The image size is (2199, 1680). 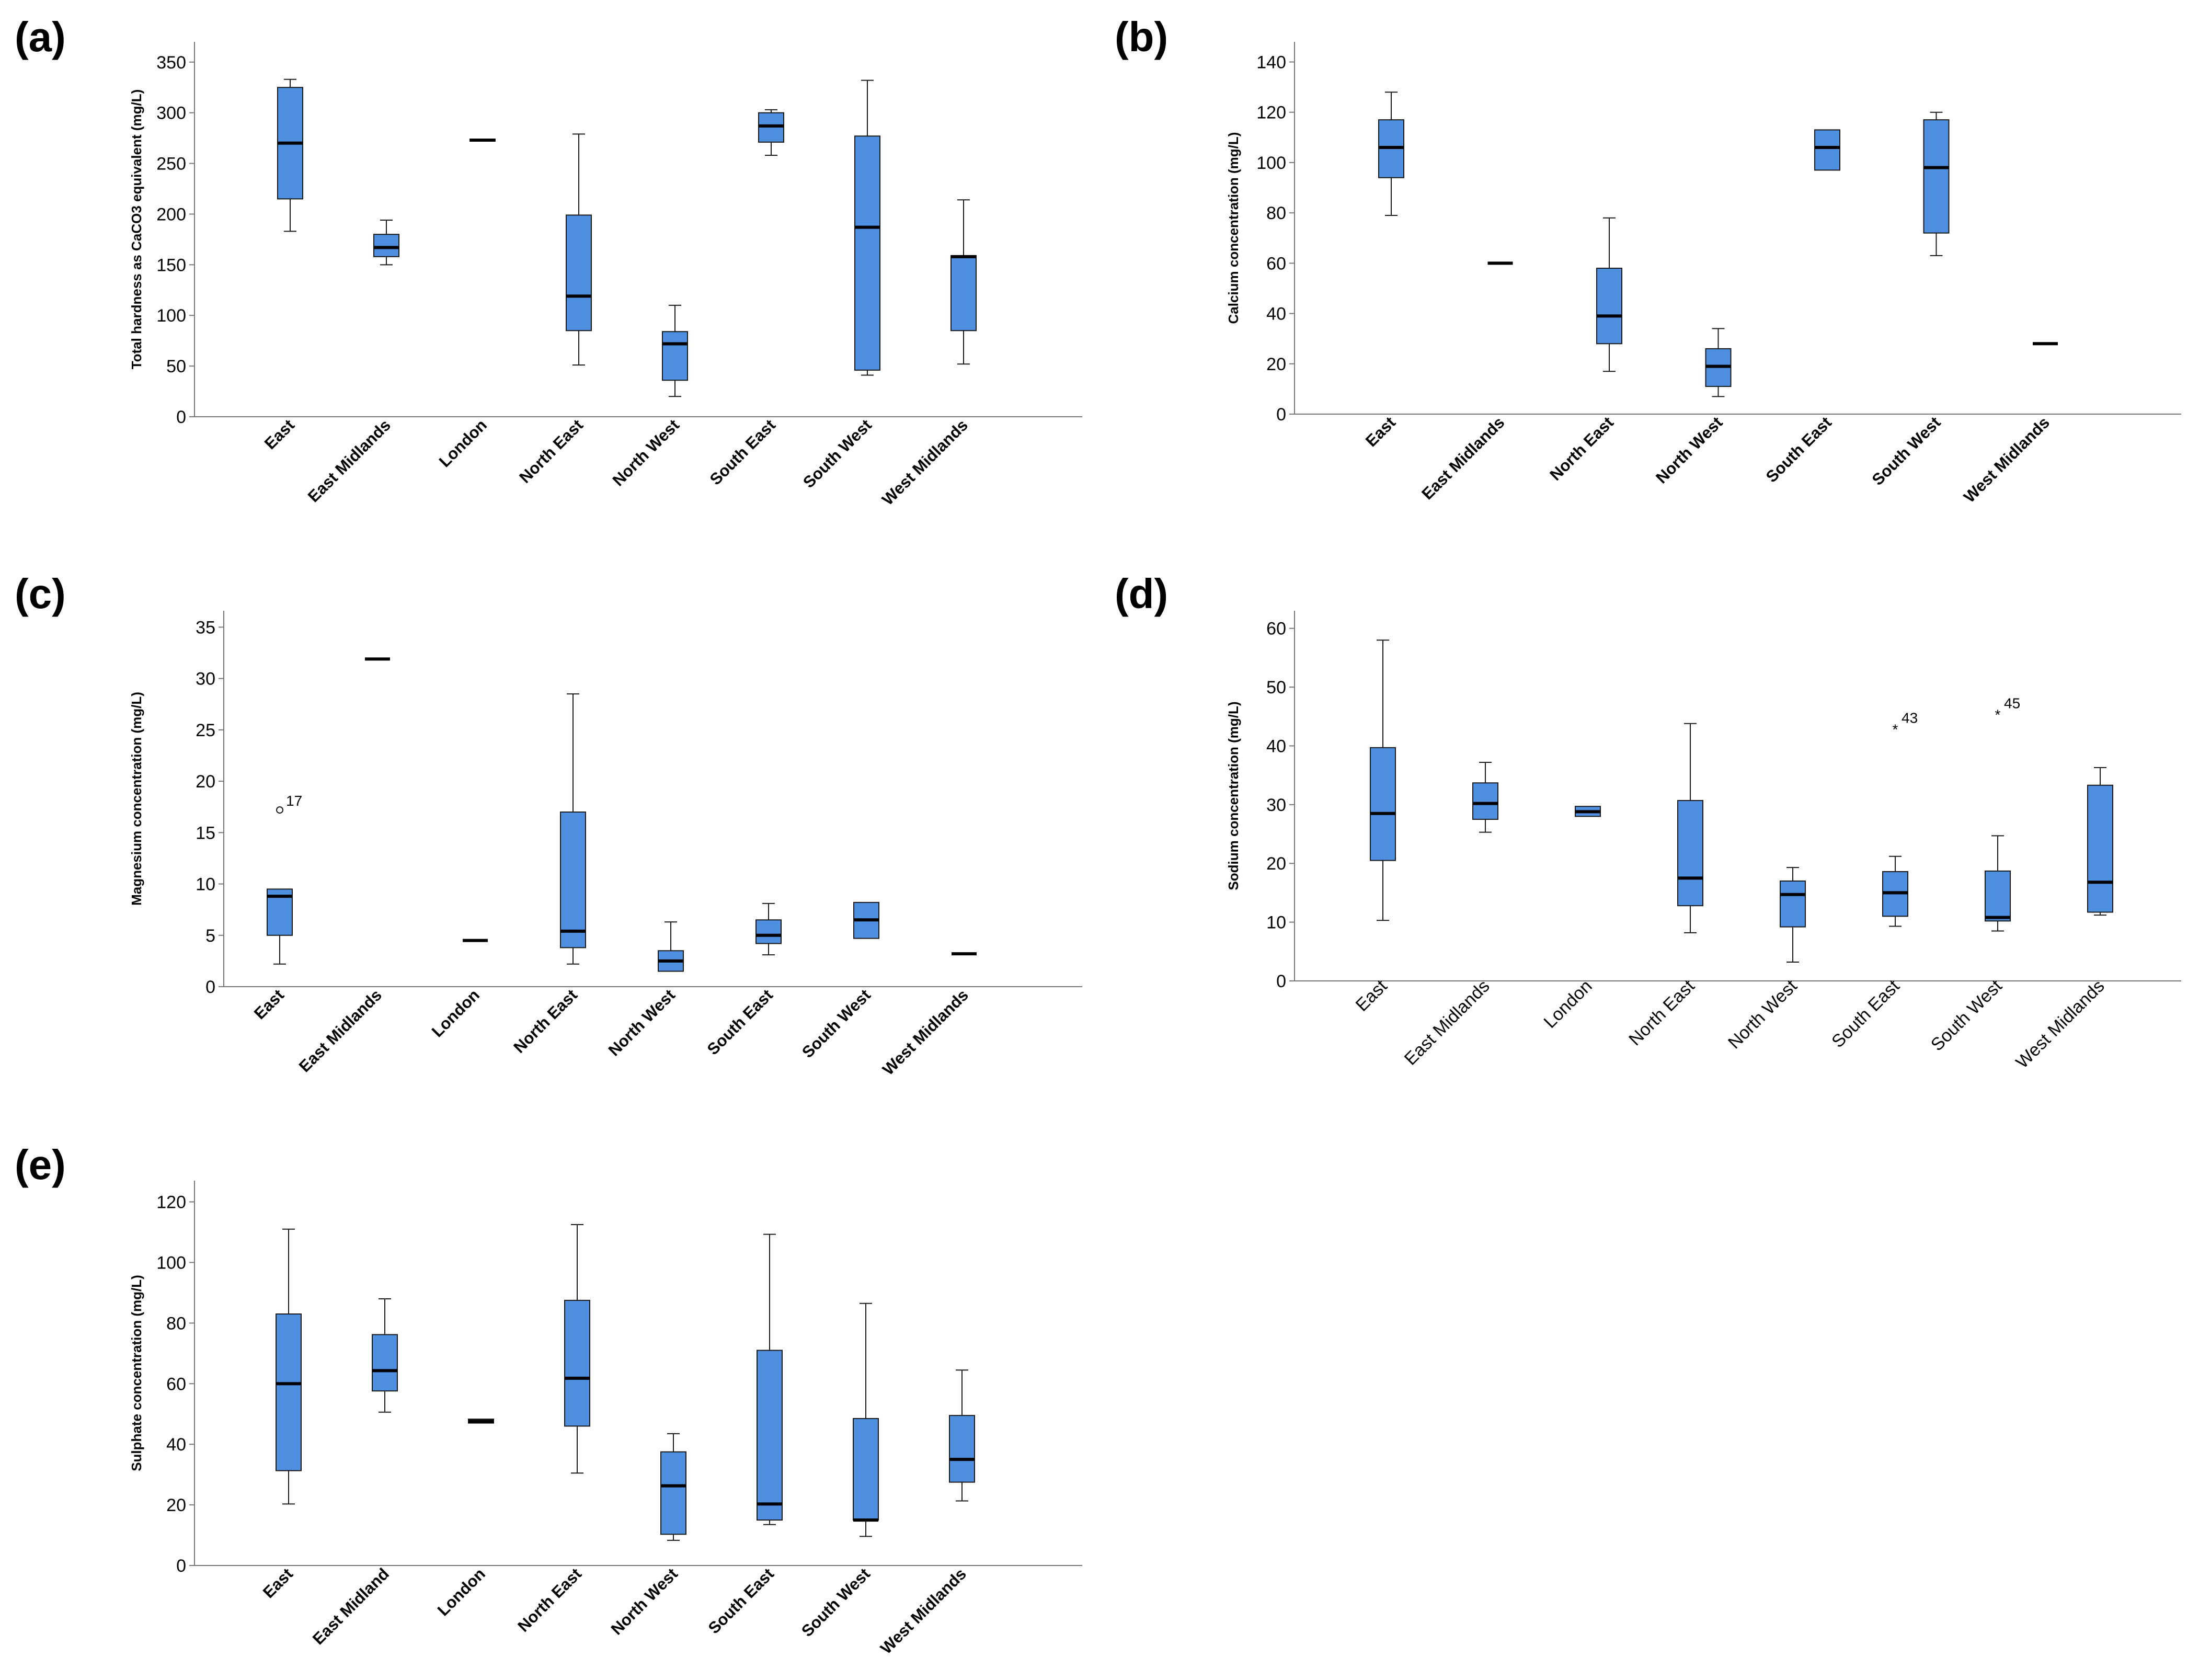 I want to click on outlier-label: 17, so click(x=294, y=801).